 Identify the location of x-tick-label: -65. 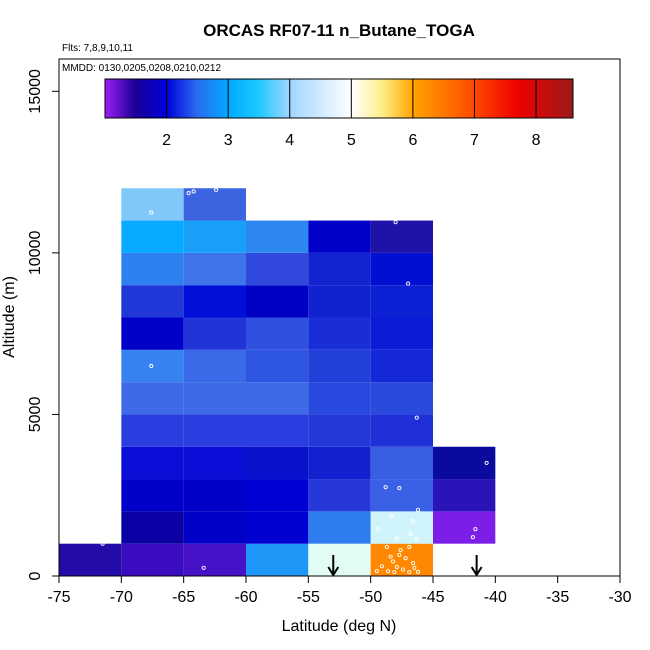
(183, 597).